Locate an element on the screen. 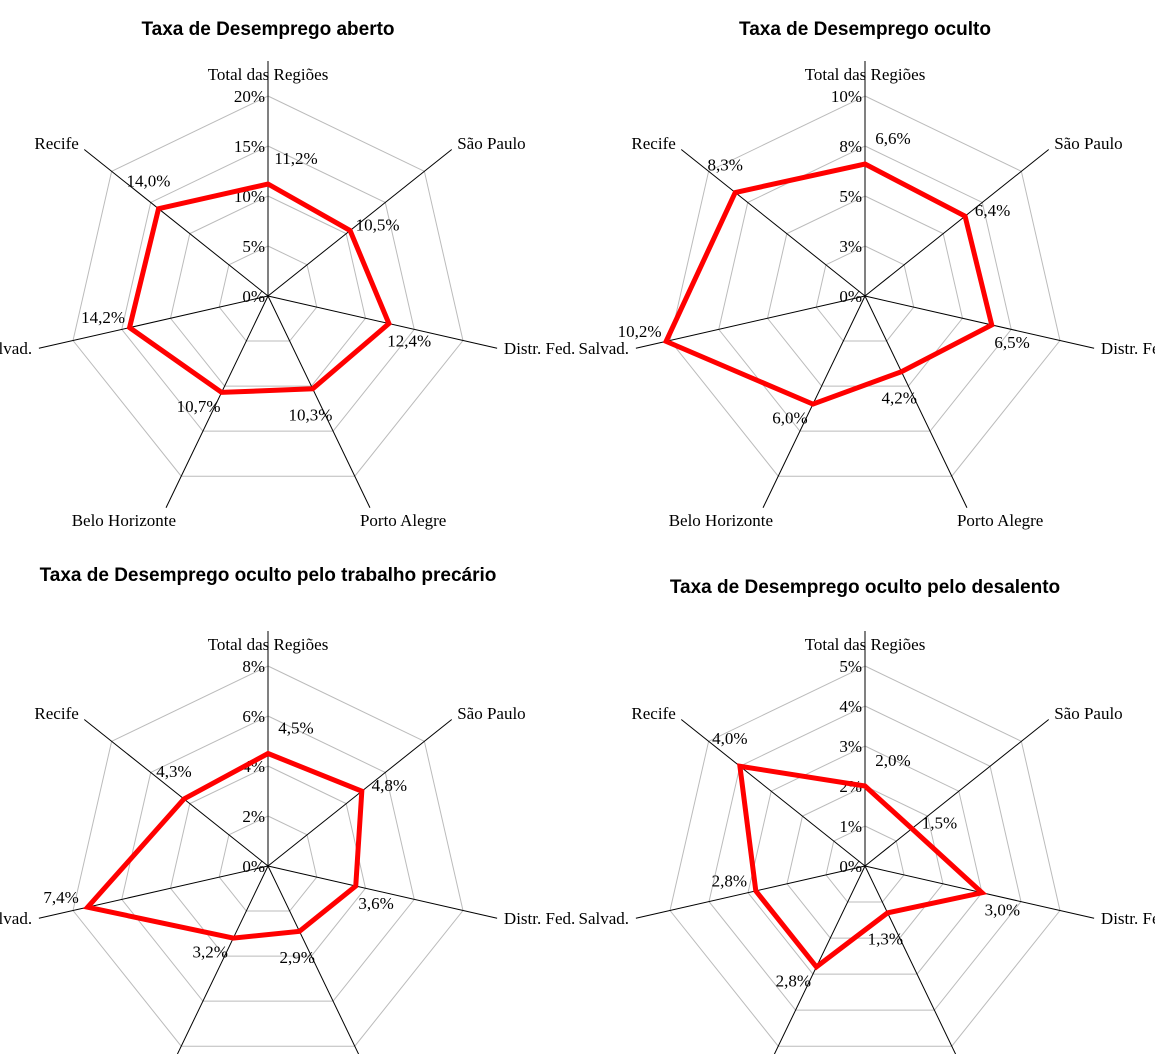  chart-title: Taxa de Desemprego aberto is located at coordinates (268, 29).